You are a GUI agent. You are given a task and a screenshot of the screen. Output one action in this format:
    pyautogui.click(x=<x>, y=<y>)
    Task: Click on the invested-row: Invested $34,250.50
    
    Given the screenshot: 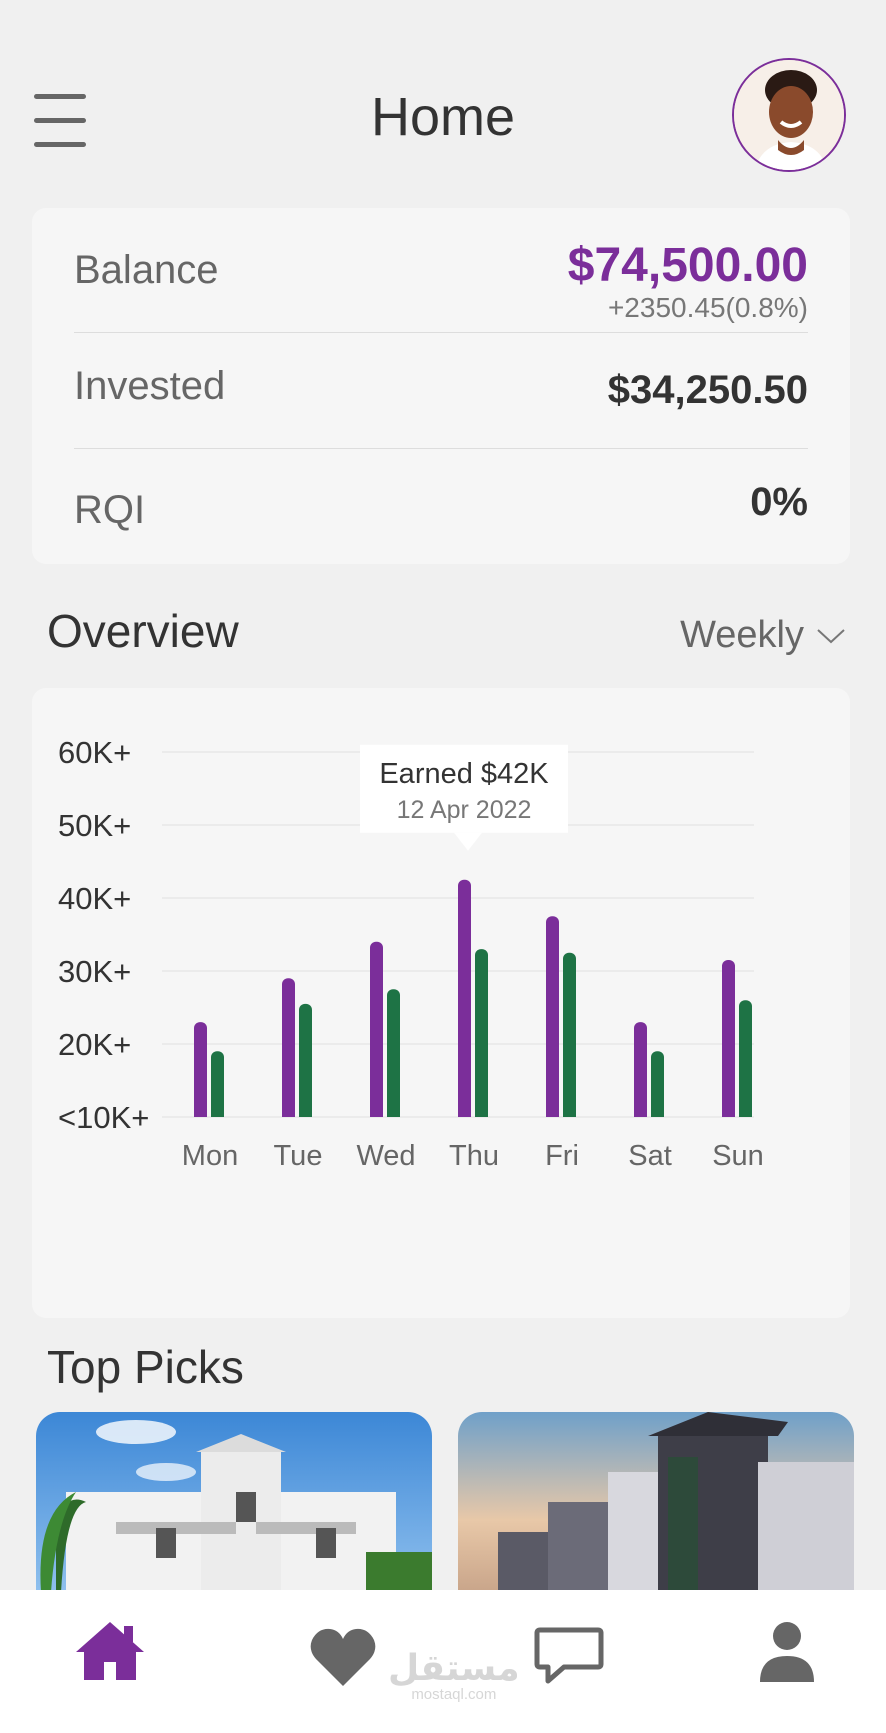 What is the action you would take?
    pyautogui.click(x=441, y=394)
    